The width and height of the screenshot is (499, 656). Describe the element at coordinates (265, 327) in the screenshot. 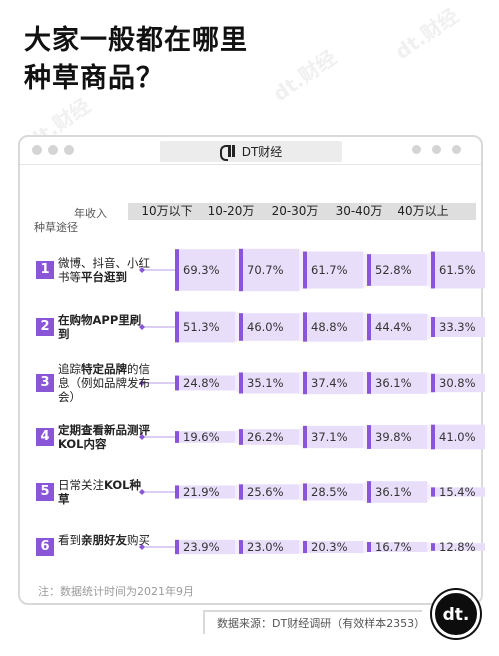

I see `value-label: 46.0%` at that location.